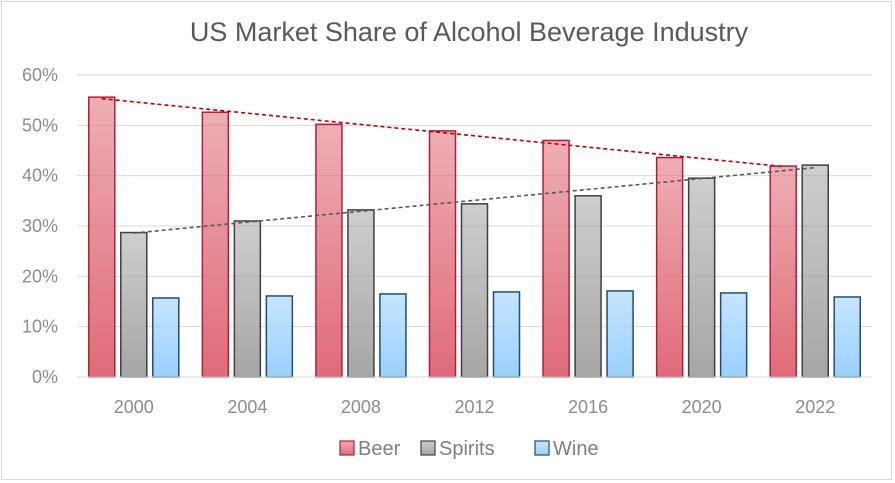 Image resolution: width=895 pixels, height=483 pixels. I want to click on bar-wine-2020, so click(733, 335).